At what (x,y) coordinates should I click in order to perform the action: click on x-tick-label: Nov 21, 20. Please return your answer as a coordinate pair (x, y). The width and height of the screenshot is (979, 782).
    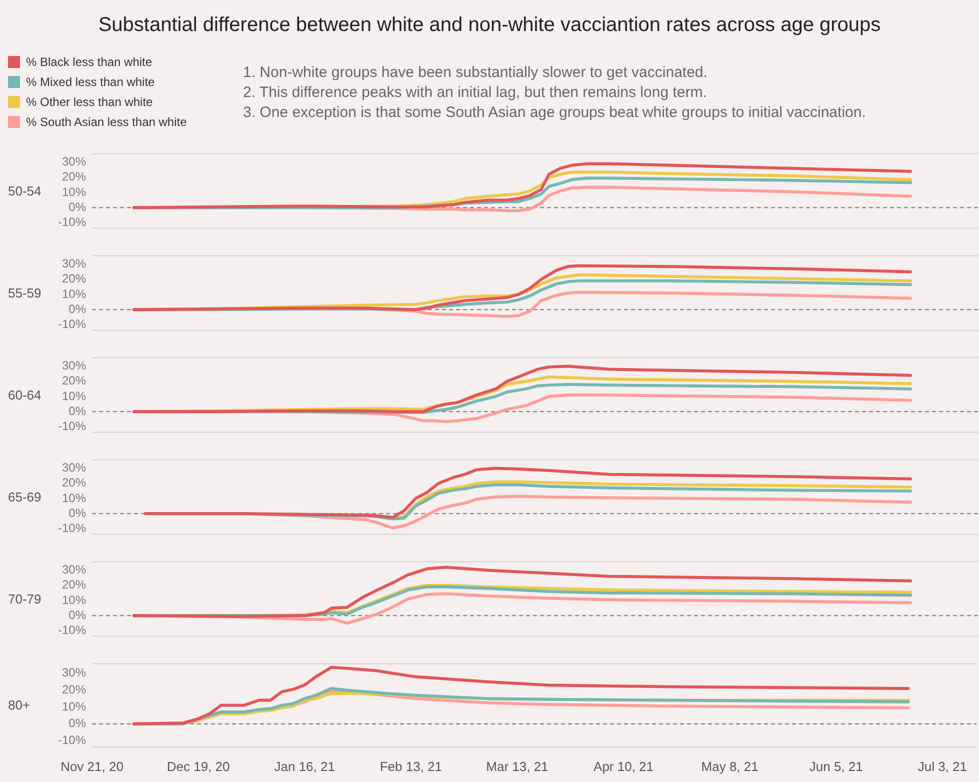
    Looking at the image, I should click on (92, 766).